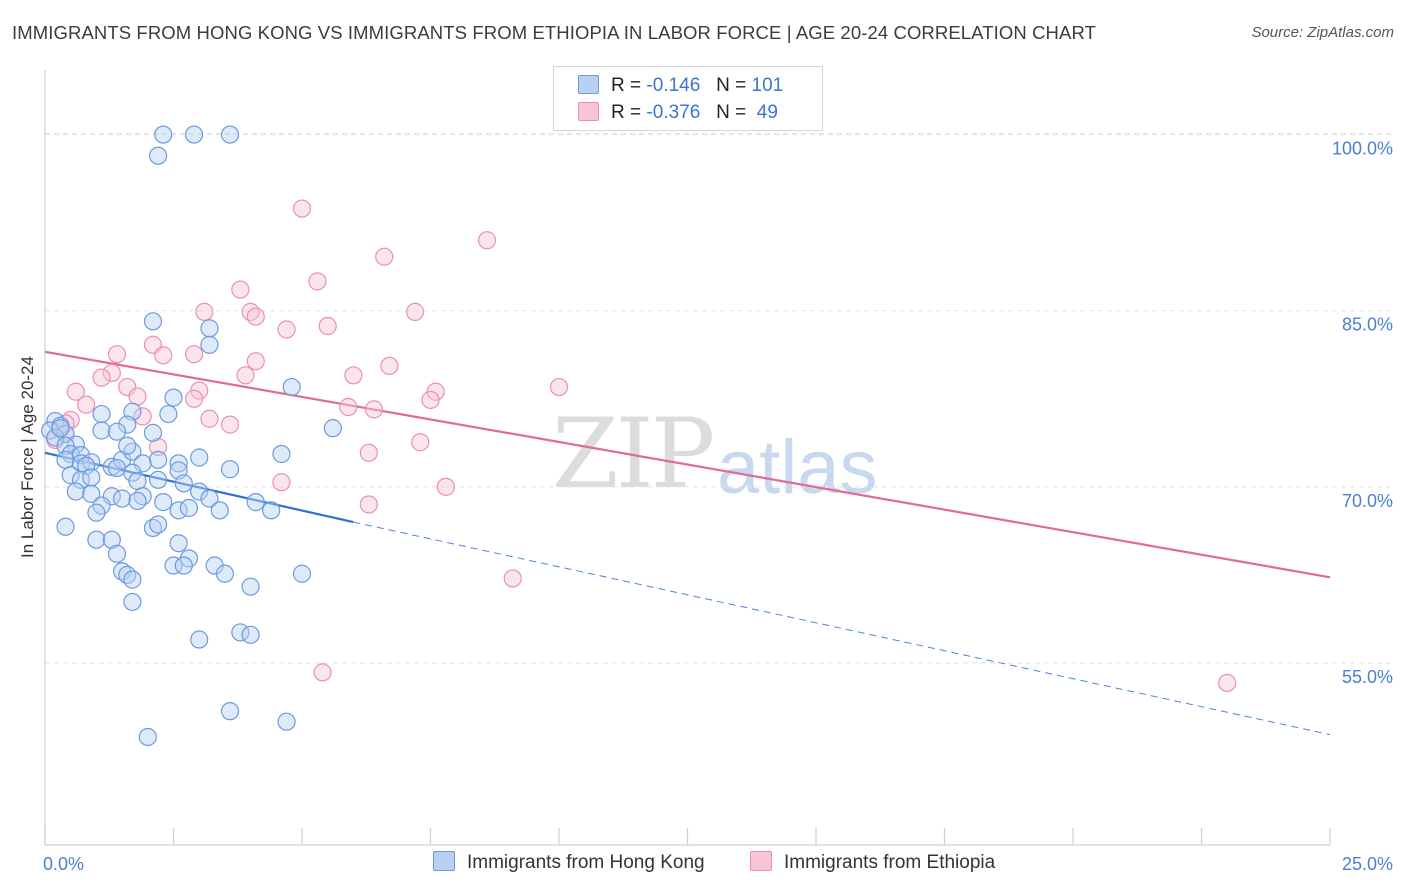  I want to click on bottom-legend-label-ethiopia: Immigrants from Ethiopia, so click(890, 862).